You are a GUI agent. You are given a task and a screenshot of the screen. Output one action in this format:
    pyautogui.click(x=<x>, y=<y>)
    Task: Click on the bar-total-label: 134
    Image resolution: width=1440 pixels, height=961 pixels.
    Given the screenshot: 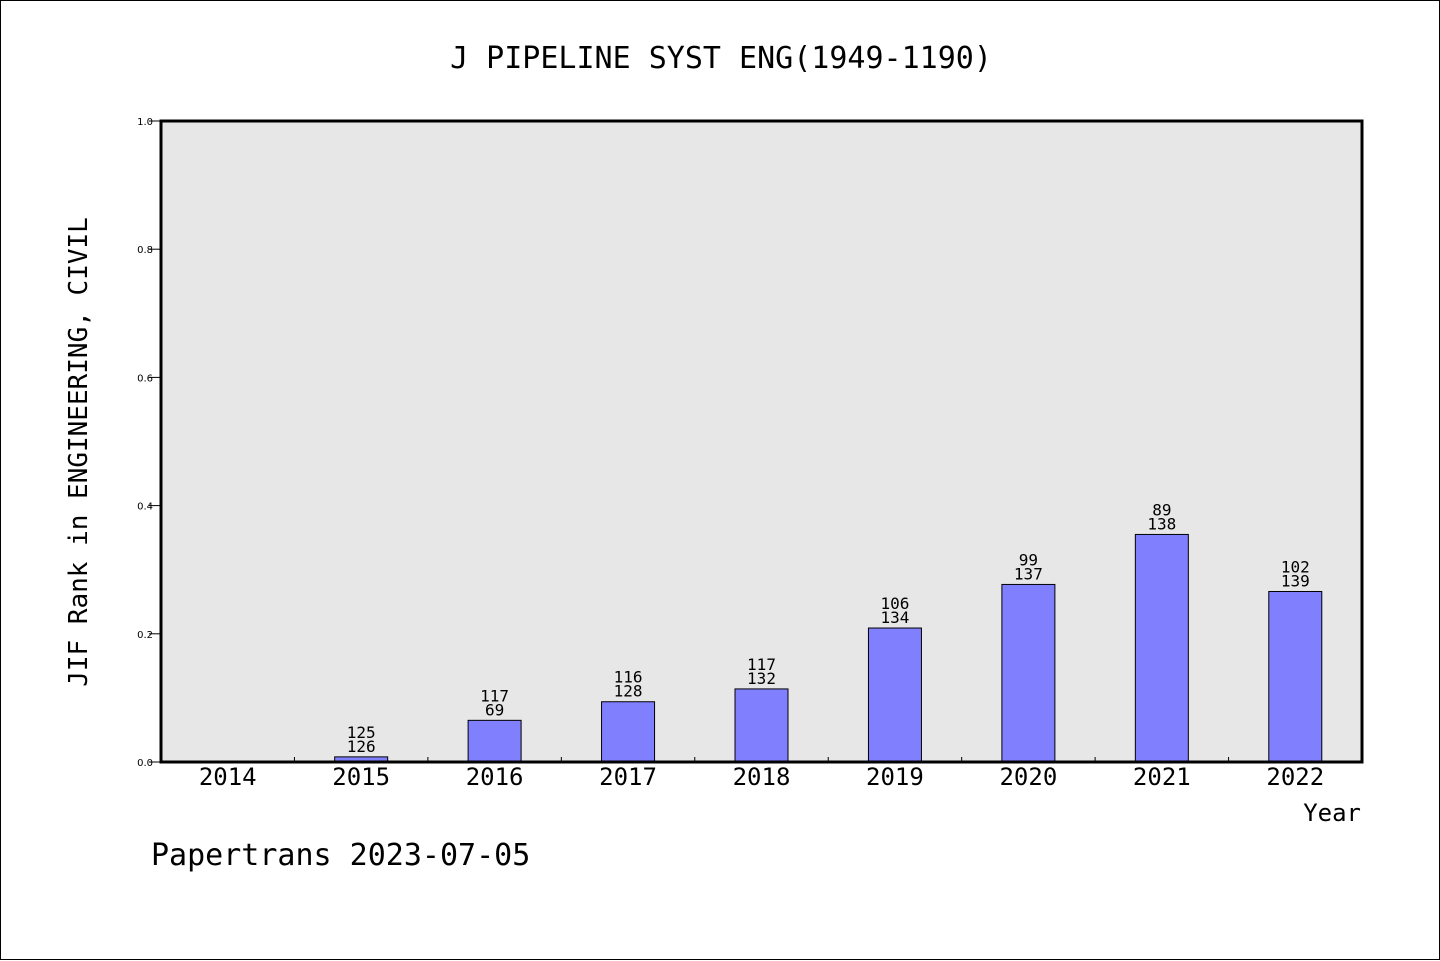 What is the action you would take?
    pyautogui.click(x=894, y=617)
    